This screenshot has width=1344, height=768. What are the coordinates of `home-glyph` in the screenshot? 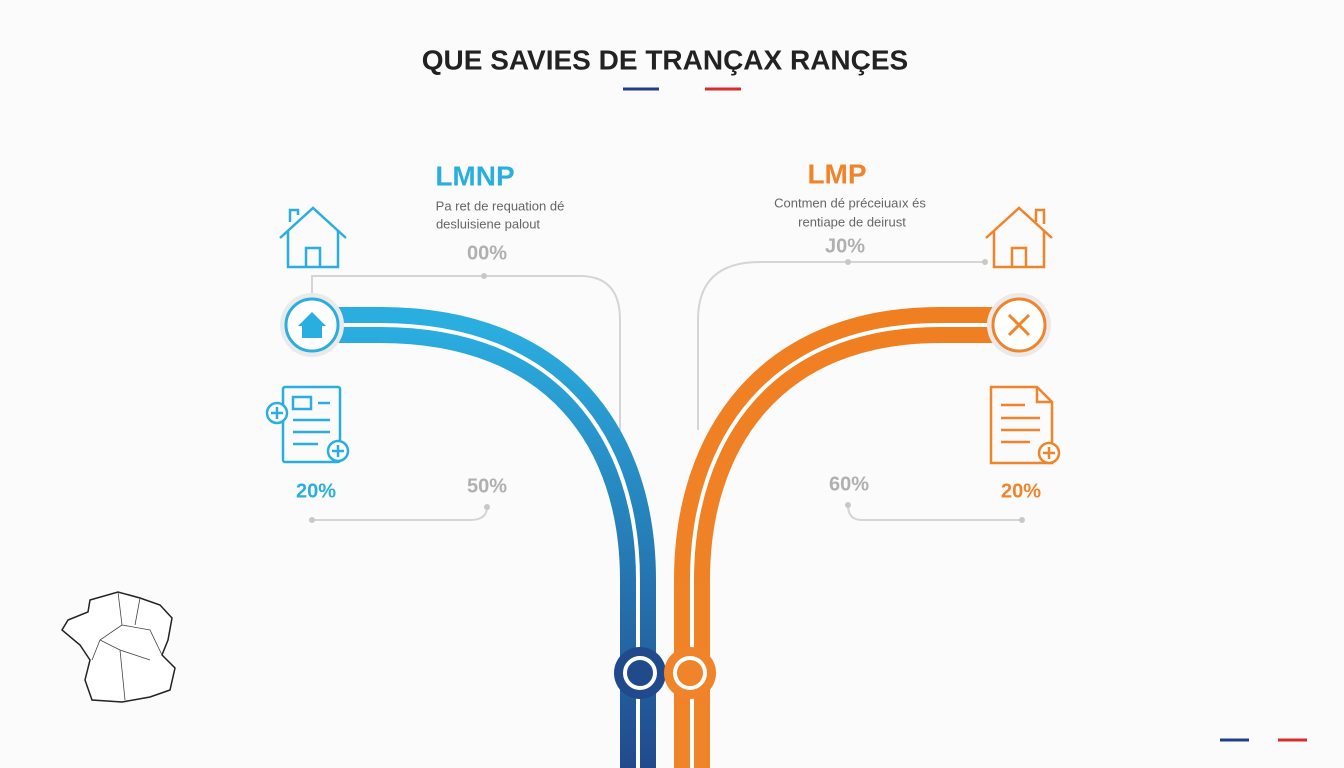 It's located at (312, 325).